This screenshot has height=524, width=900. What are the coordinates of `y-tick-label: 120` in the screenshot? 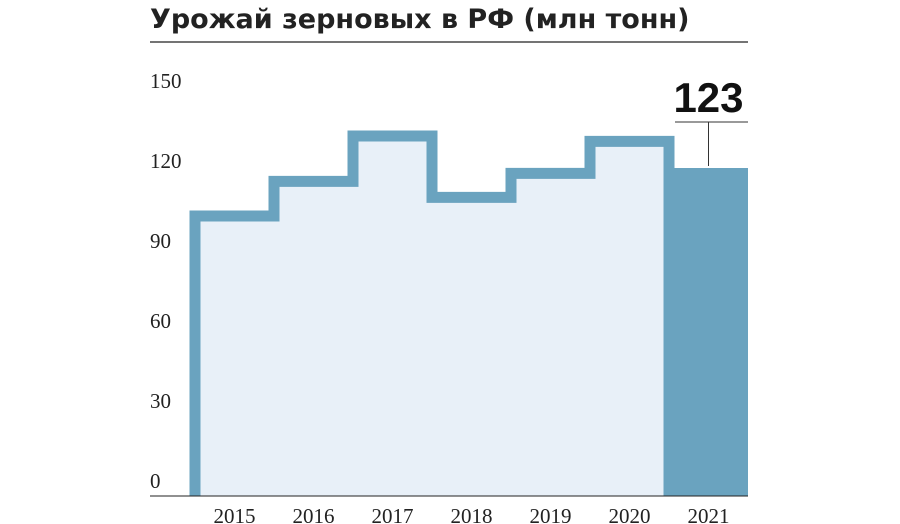 It's located at (166, 161).